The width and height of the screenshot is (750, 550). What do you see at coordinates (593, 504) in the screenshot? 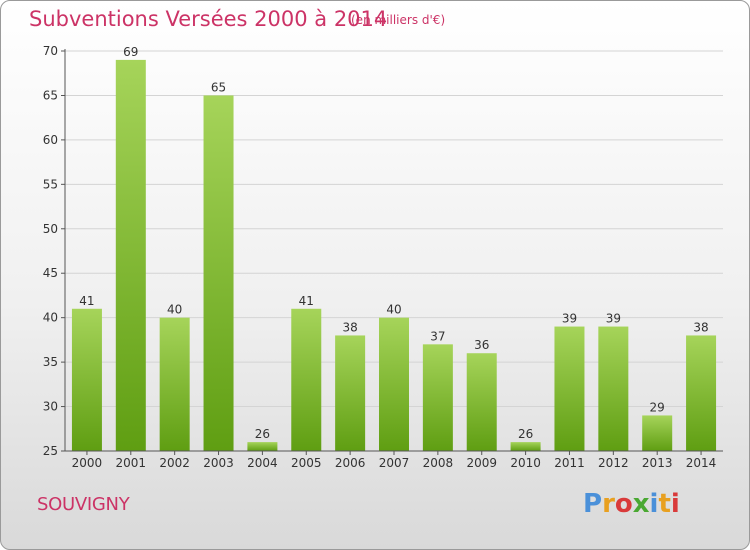
I see `logo-letter: P` at bounding box center [593, 504].